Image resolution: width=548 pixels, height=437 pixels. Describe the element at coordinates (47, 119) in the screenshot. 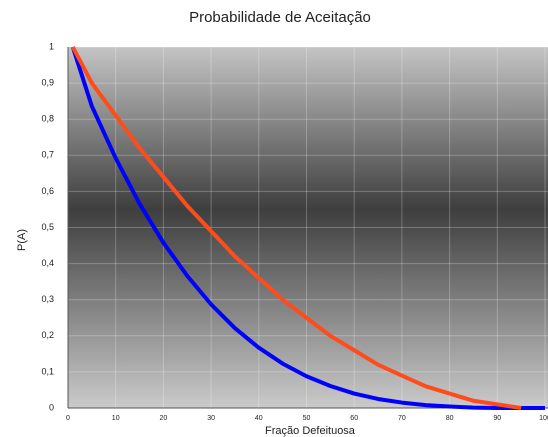

I see `y-tick-label: 0,8` at that location.